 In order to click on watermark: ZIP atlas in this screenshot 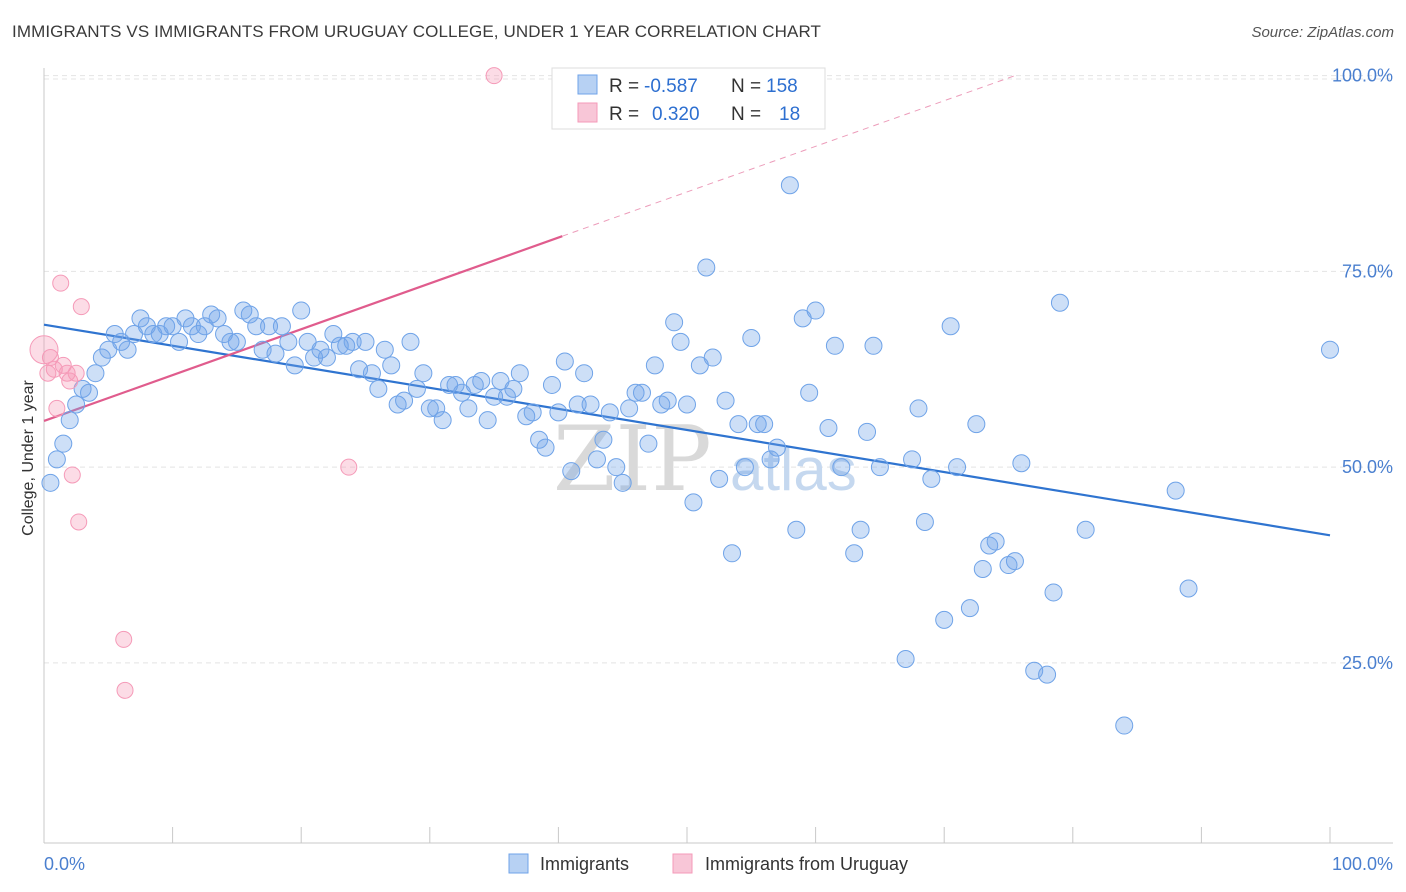, I will do `click(705, 459)`.